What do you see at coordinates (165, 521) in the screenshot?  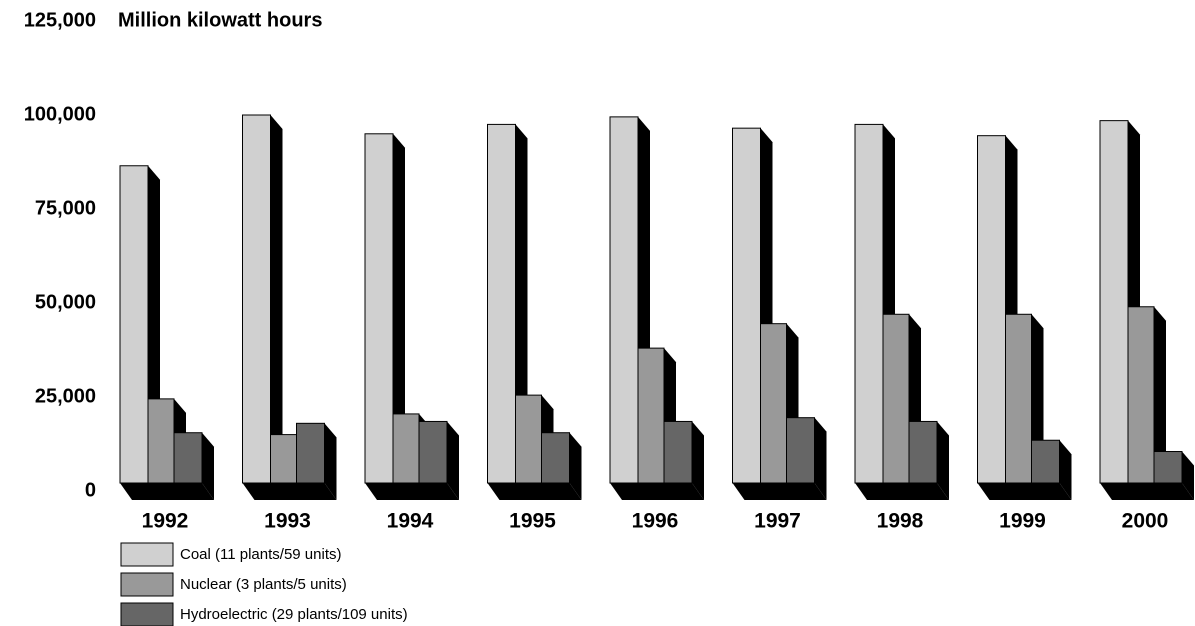 I see `x-tick-label: 1992` at bounding box center [165, 521].